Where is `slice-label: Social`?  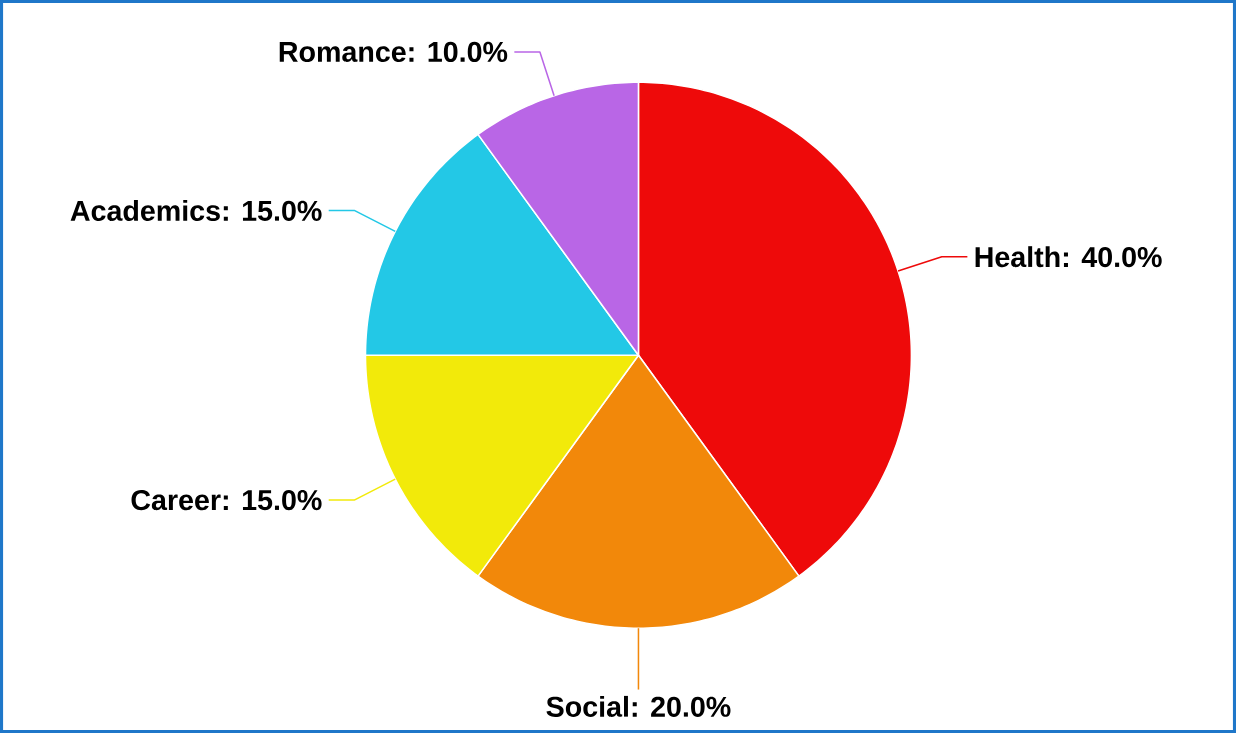 slice-label: Social is located at coordinates (587, 706).